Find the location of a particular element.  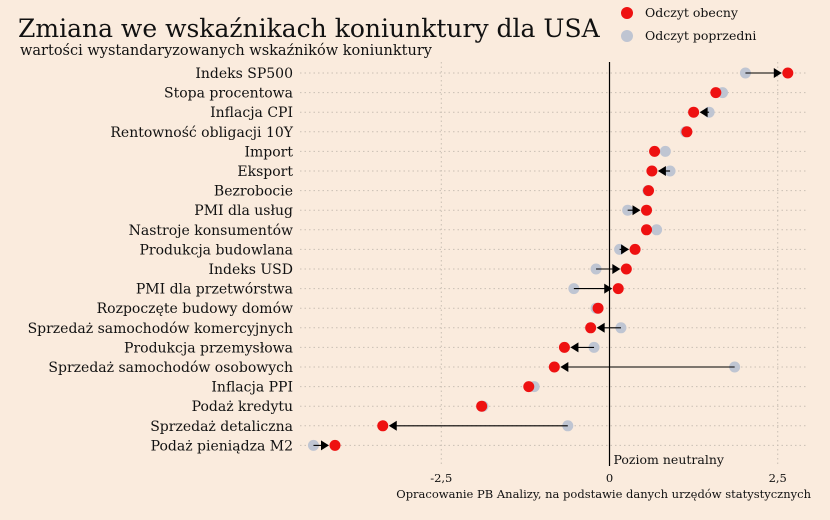

category-label: Nastroje konsumentów is located at coordinates (211, 231).